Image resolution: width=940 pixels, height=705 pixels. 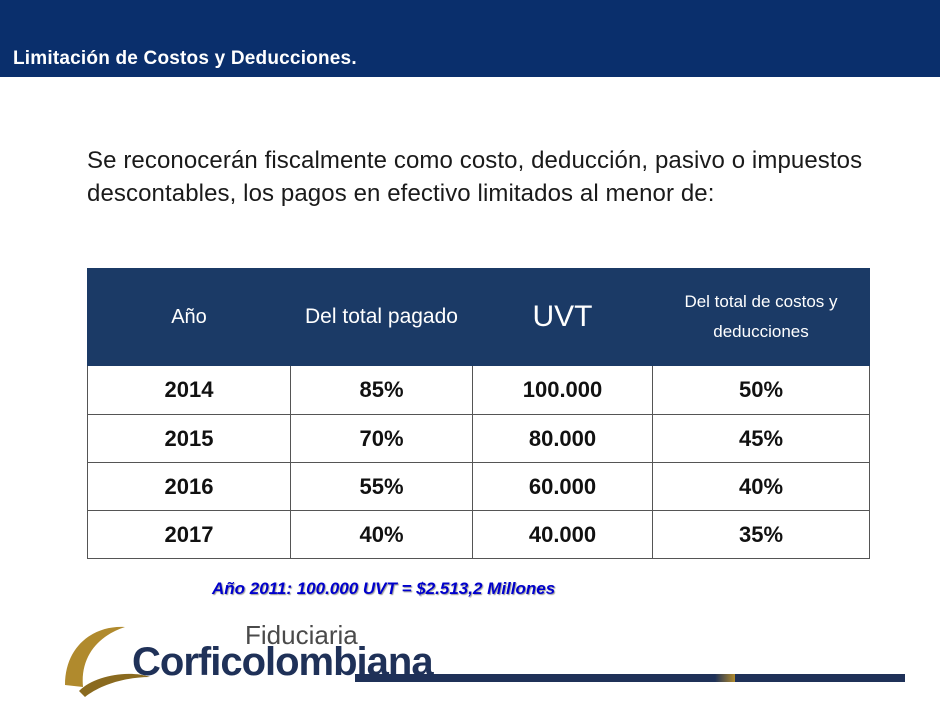 What do you see at coordinates (761, 534) in the screenshot?
I see `costs-deductions-cell: 35%` at bounding box center [761, 534].